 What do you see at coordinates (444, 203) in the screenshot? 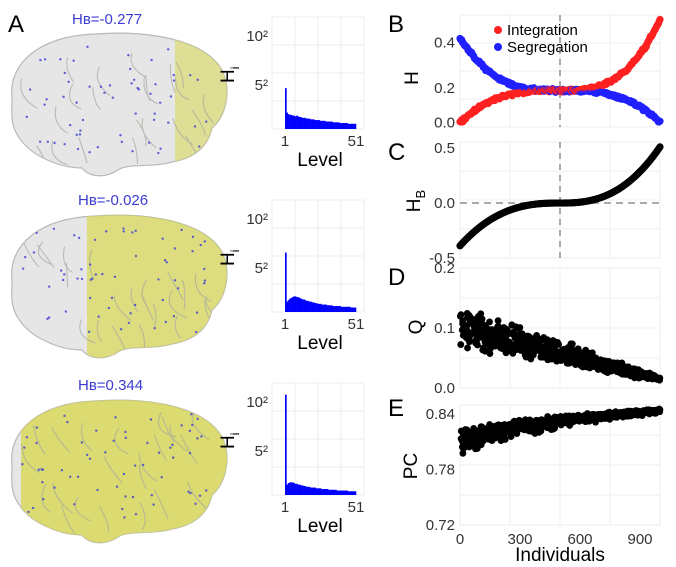
I see `ytick-label: 0.0` at bounding box center [444, 203].